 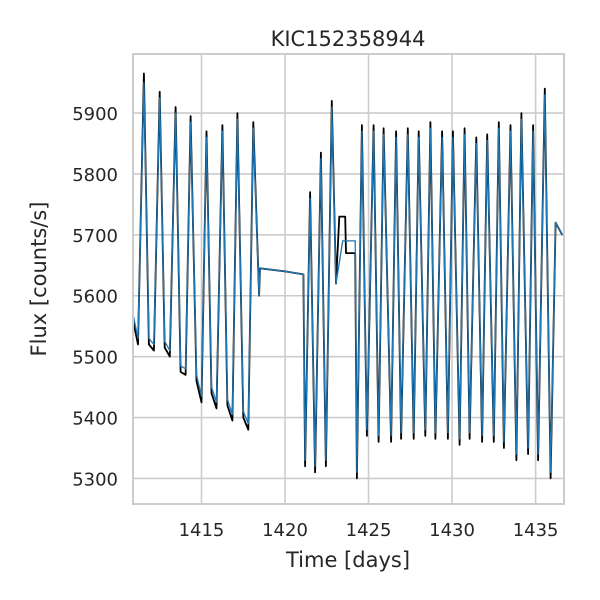 What do you see at coordinates (285, 530) in the screenshot?
I see `x-tick-label: 1420` at bounding box center [285, 530].